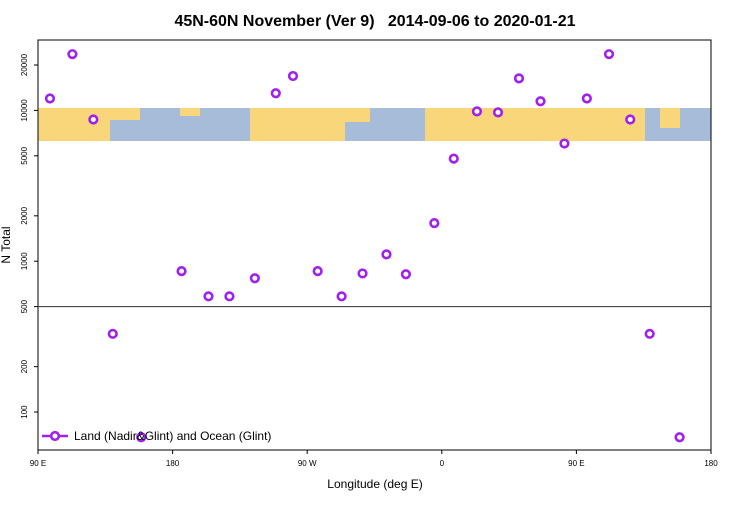 This screenshot has height=505, width=750. What do you see at coordinates (374, 484) in the screenshot?
I see `x-axis-label: Longitude (deg E)` at bounding box center [374, 484].